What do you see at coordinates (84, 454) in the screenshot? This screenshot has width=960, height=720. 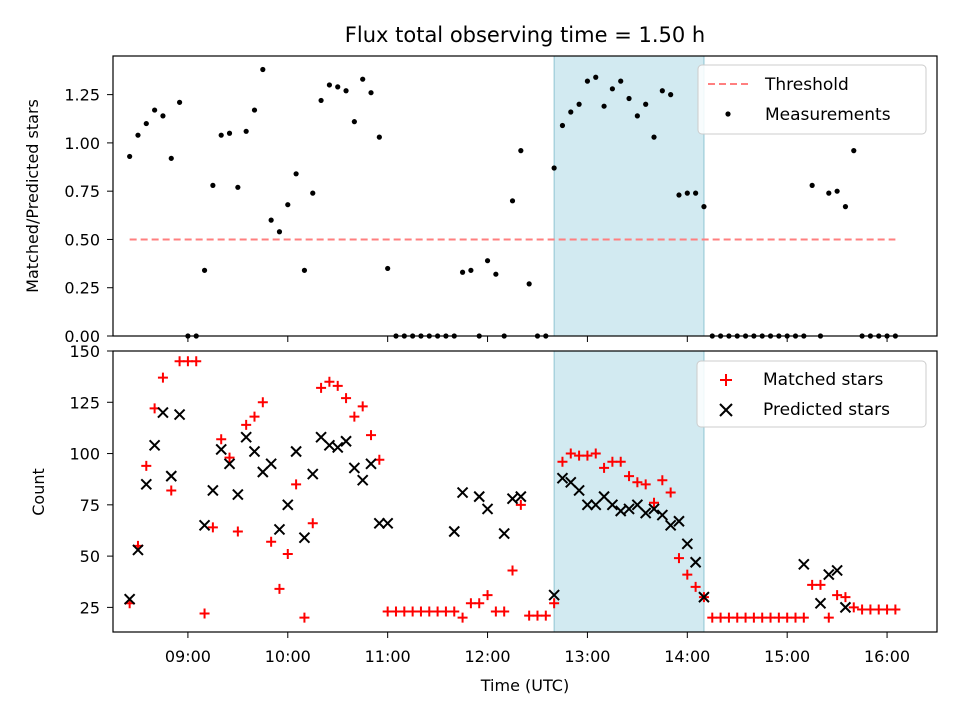 I see `bottom-y-tick-label: 100` at bounding box center [84, 454].